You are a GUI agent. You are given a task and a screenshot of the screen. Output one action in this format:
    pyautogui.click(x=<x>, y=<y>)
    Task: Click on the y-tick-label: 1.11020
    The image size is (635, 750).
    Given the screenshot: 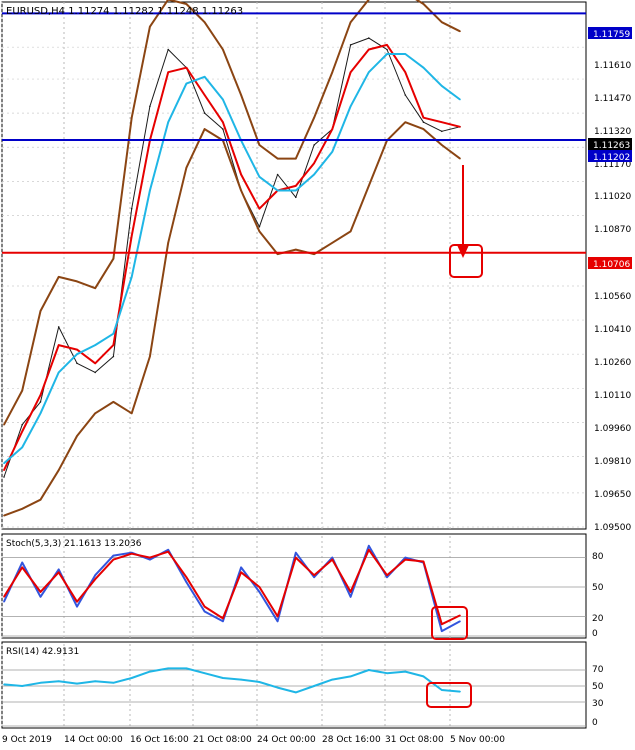 What is the action you would take?
    pyautogui.click(x=612, y=197)
    